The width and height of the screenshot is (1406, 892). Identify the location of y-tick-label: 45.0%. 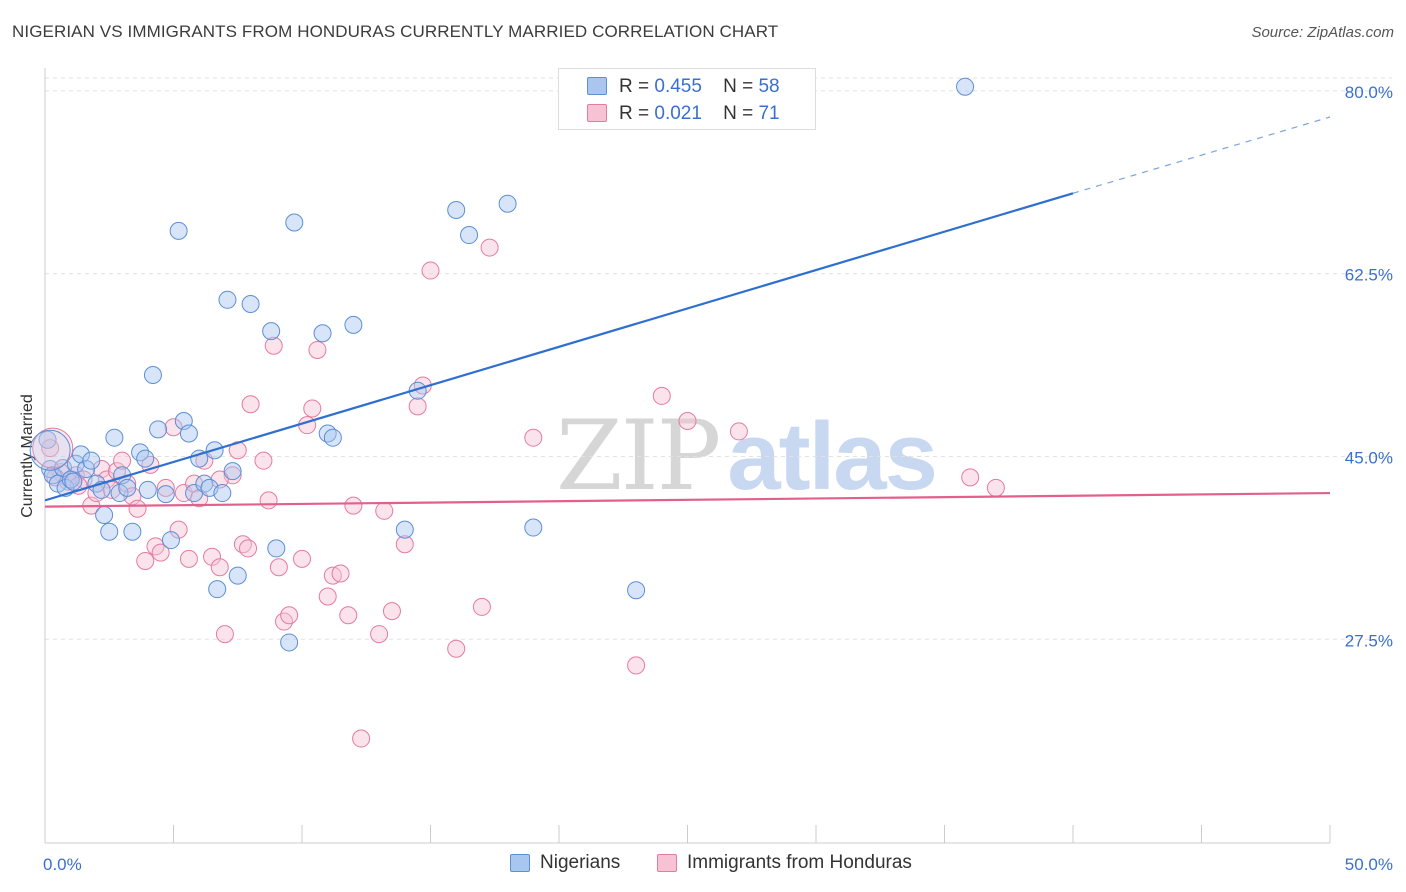
(1369, 458).